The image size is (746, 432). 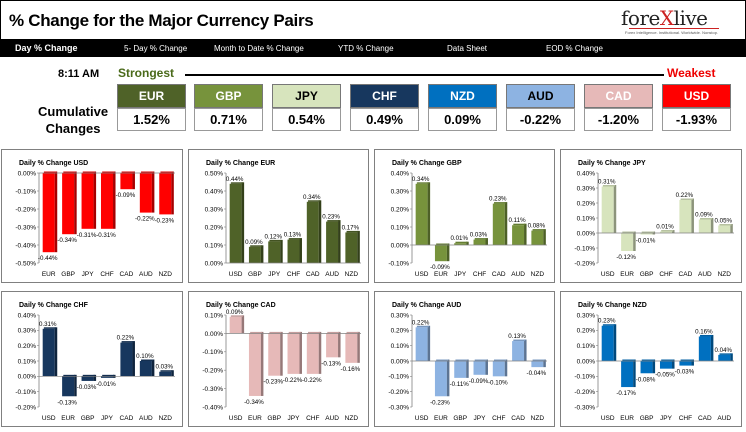 I want to click on currency-box-jpy: JPY 0.54%, so click(x=306, y=107).